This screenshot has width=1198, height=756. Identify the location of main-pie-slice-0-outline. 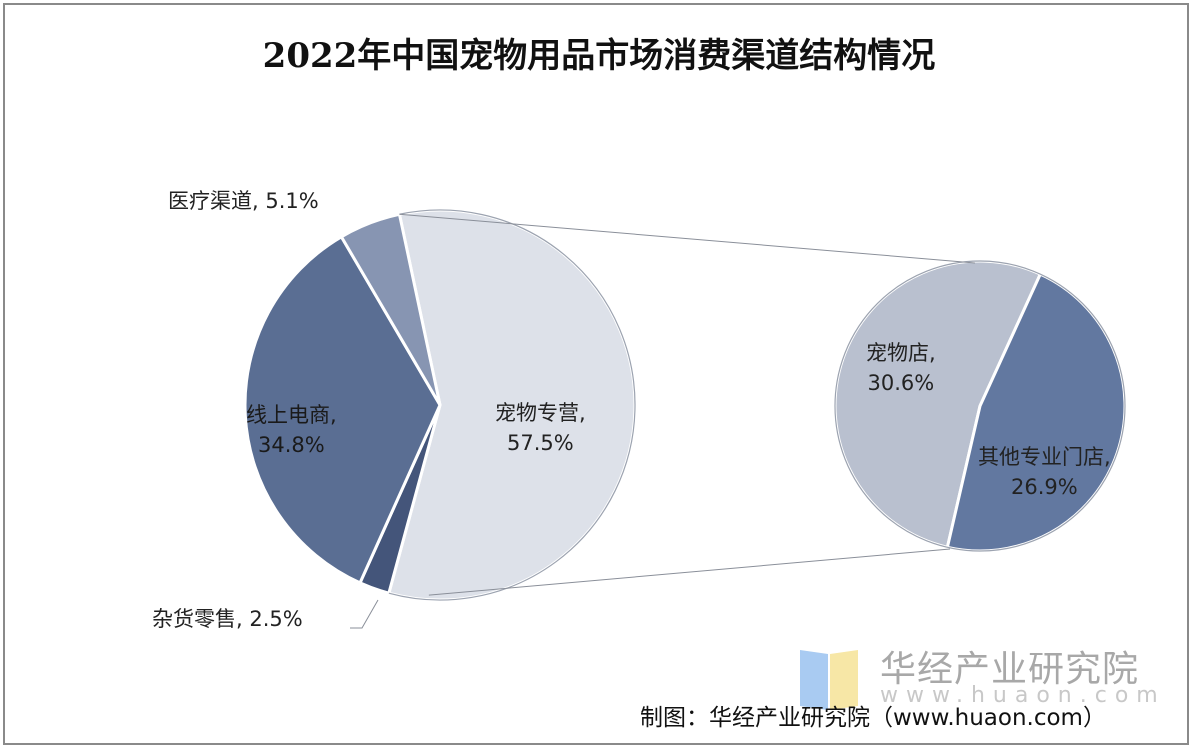
(512, 405).